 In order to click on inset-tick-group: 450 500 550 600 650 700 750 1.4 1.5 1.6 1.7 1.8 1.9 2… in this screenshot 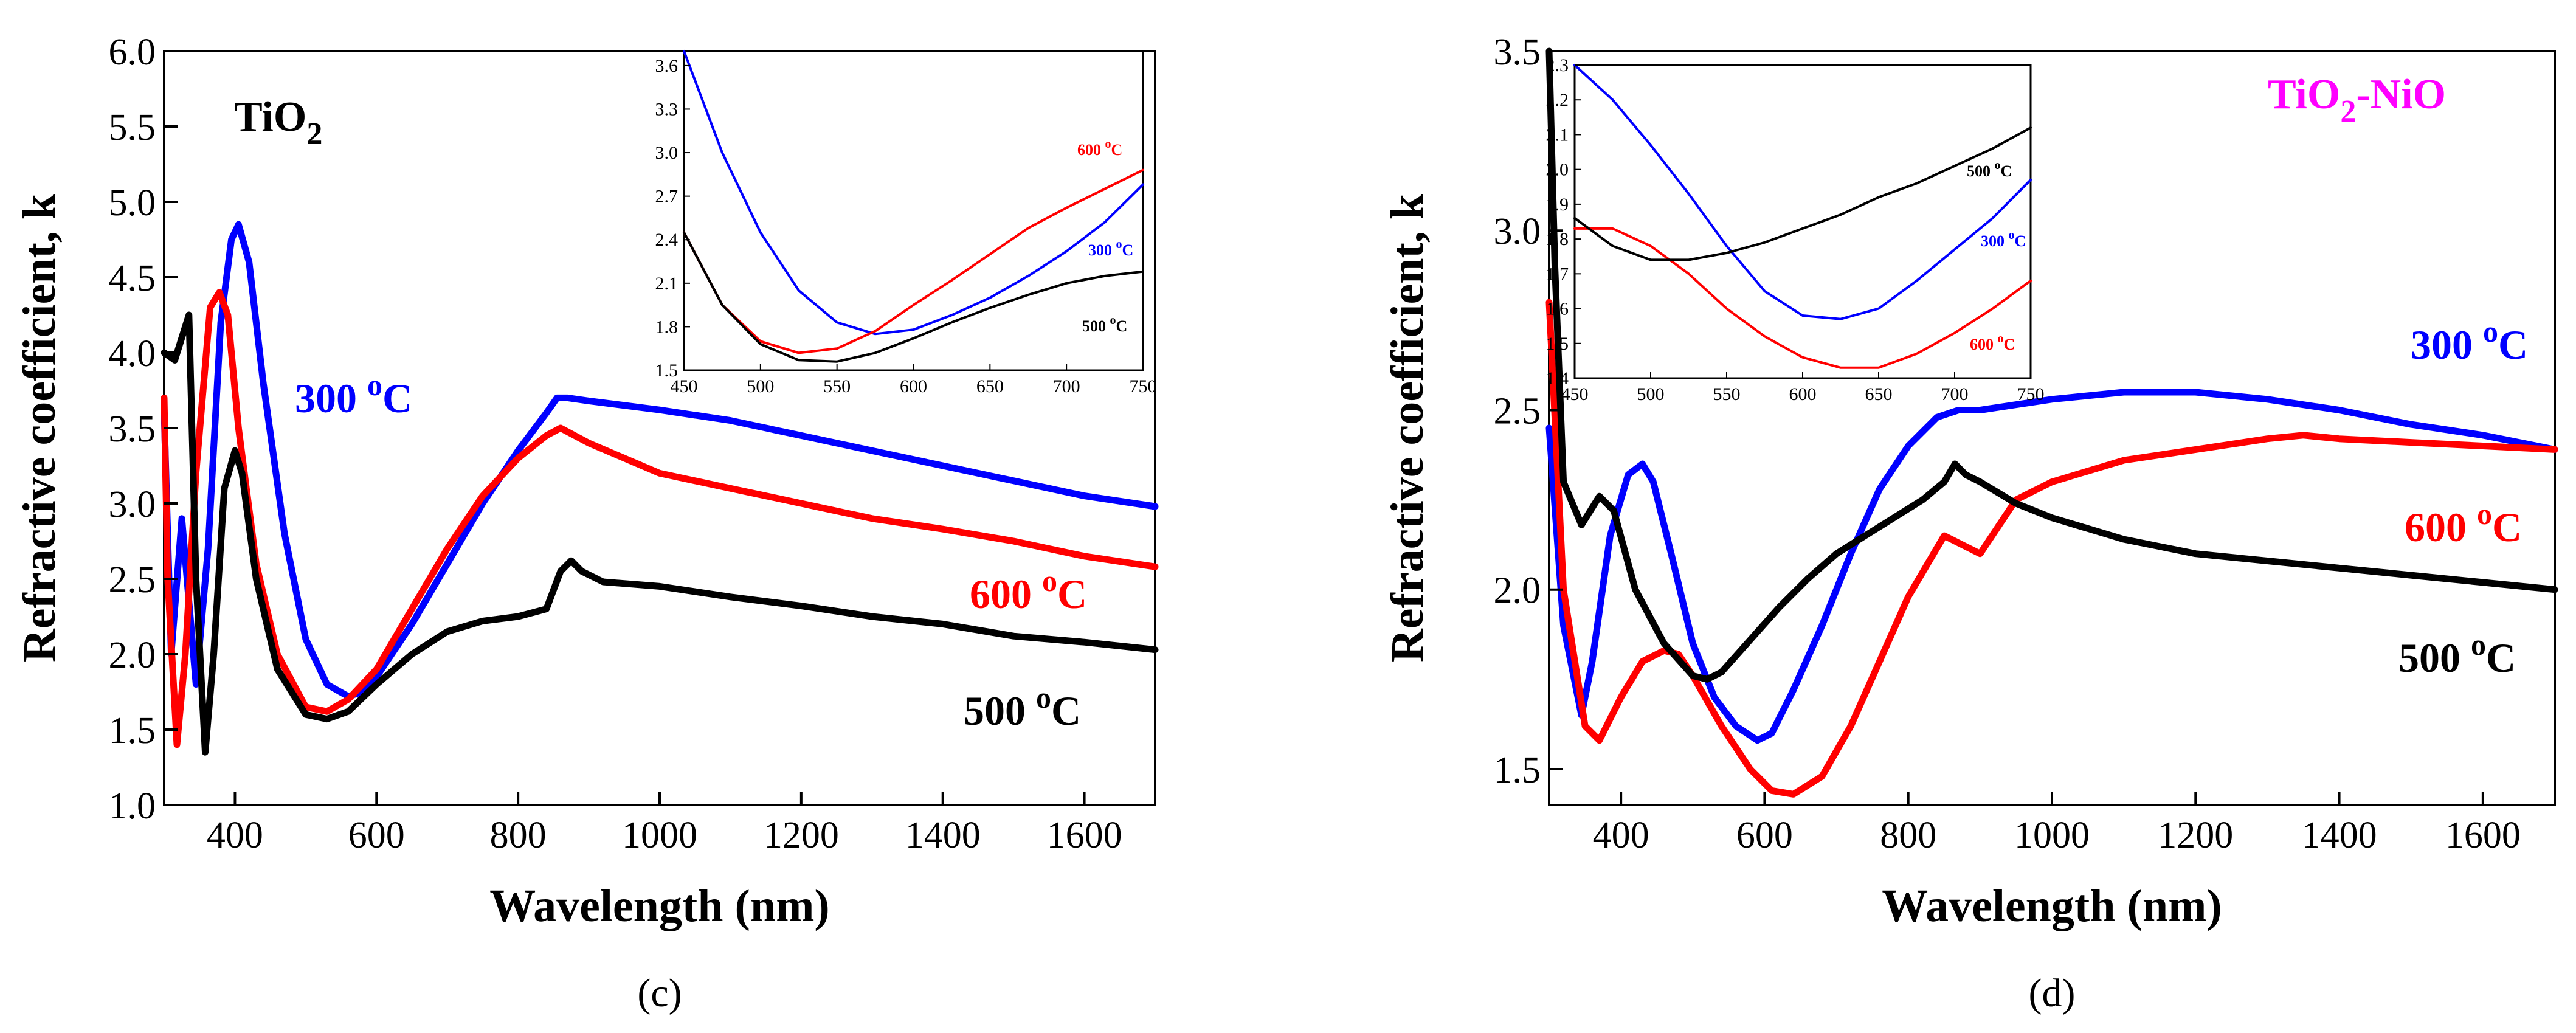, I will do `click(1795, 229)`.